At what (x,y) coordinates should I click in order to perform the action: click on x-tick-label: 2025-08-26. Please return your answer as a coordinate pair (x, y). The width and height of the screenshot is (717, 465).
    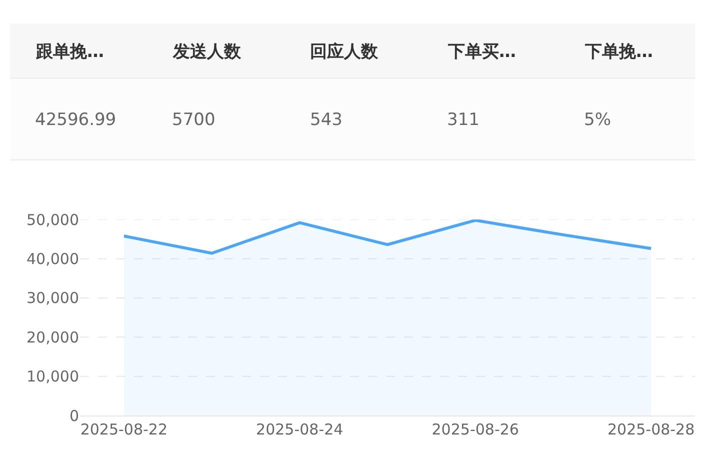
    Looking at the image, I should click on (475, 429).